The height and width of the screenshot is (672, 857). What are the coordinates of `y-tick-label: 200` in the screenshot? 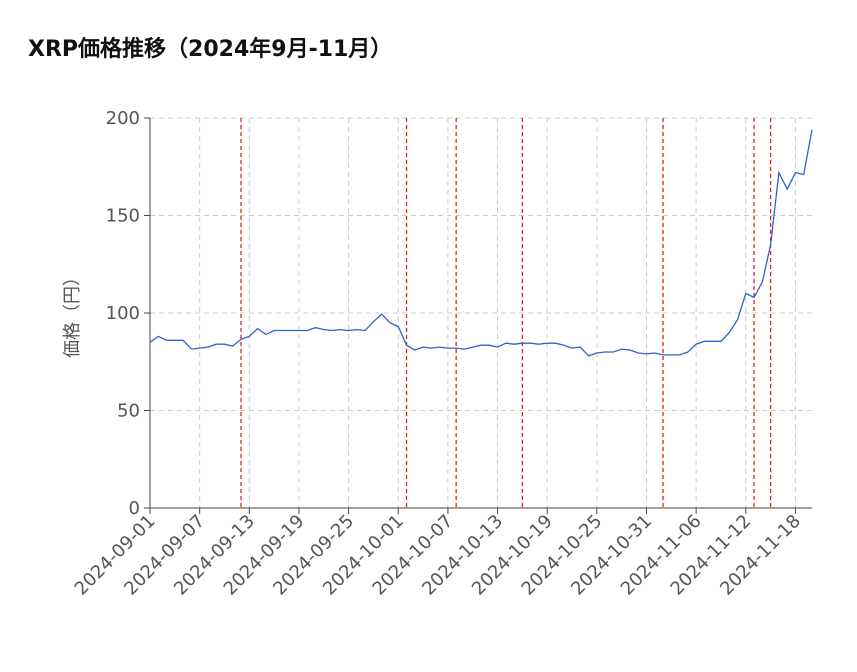 It's located at (123, 118).